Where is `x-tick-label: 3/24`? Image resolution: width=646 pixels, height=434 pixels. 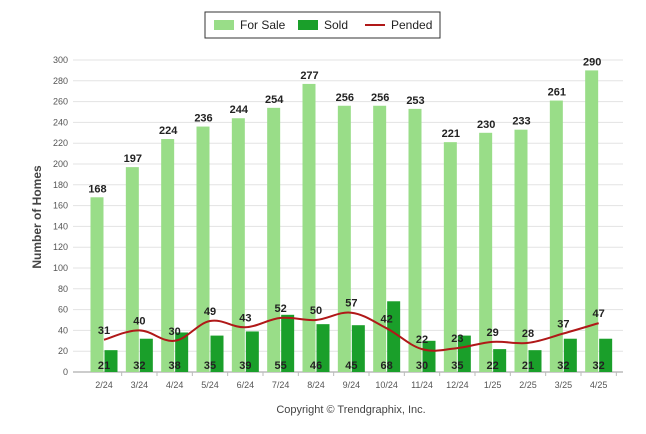
x-tick-label: 3/24 is located at coordinates (140, 385).